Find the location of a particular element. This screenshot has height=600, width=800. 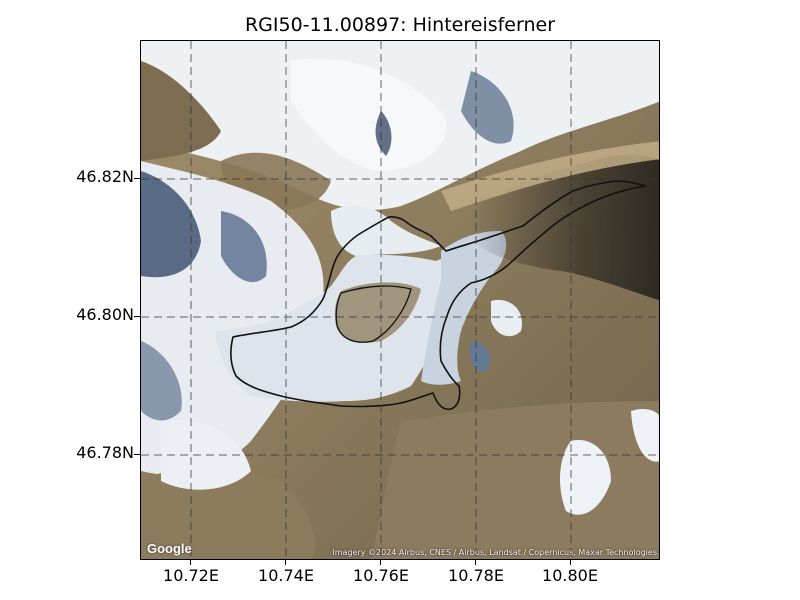

blue-shadow-top is located at coordinates (487, 107).